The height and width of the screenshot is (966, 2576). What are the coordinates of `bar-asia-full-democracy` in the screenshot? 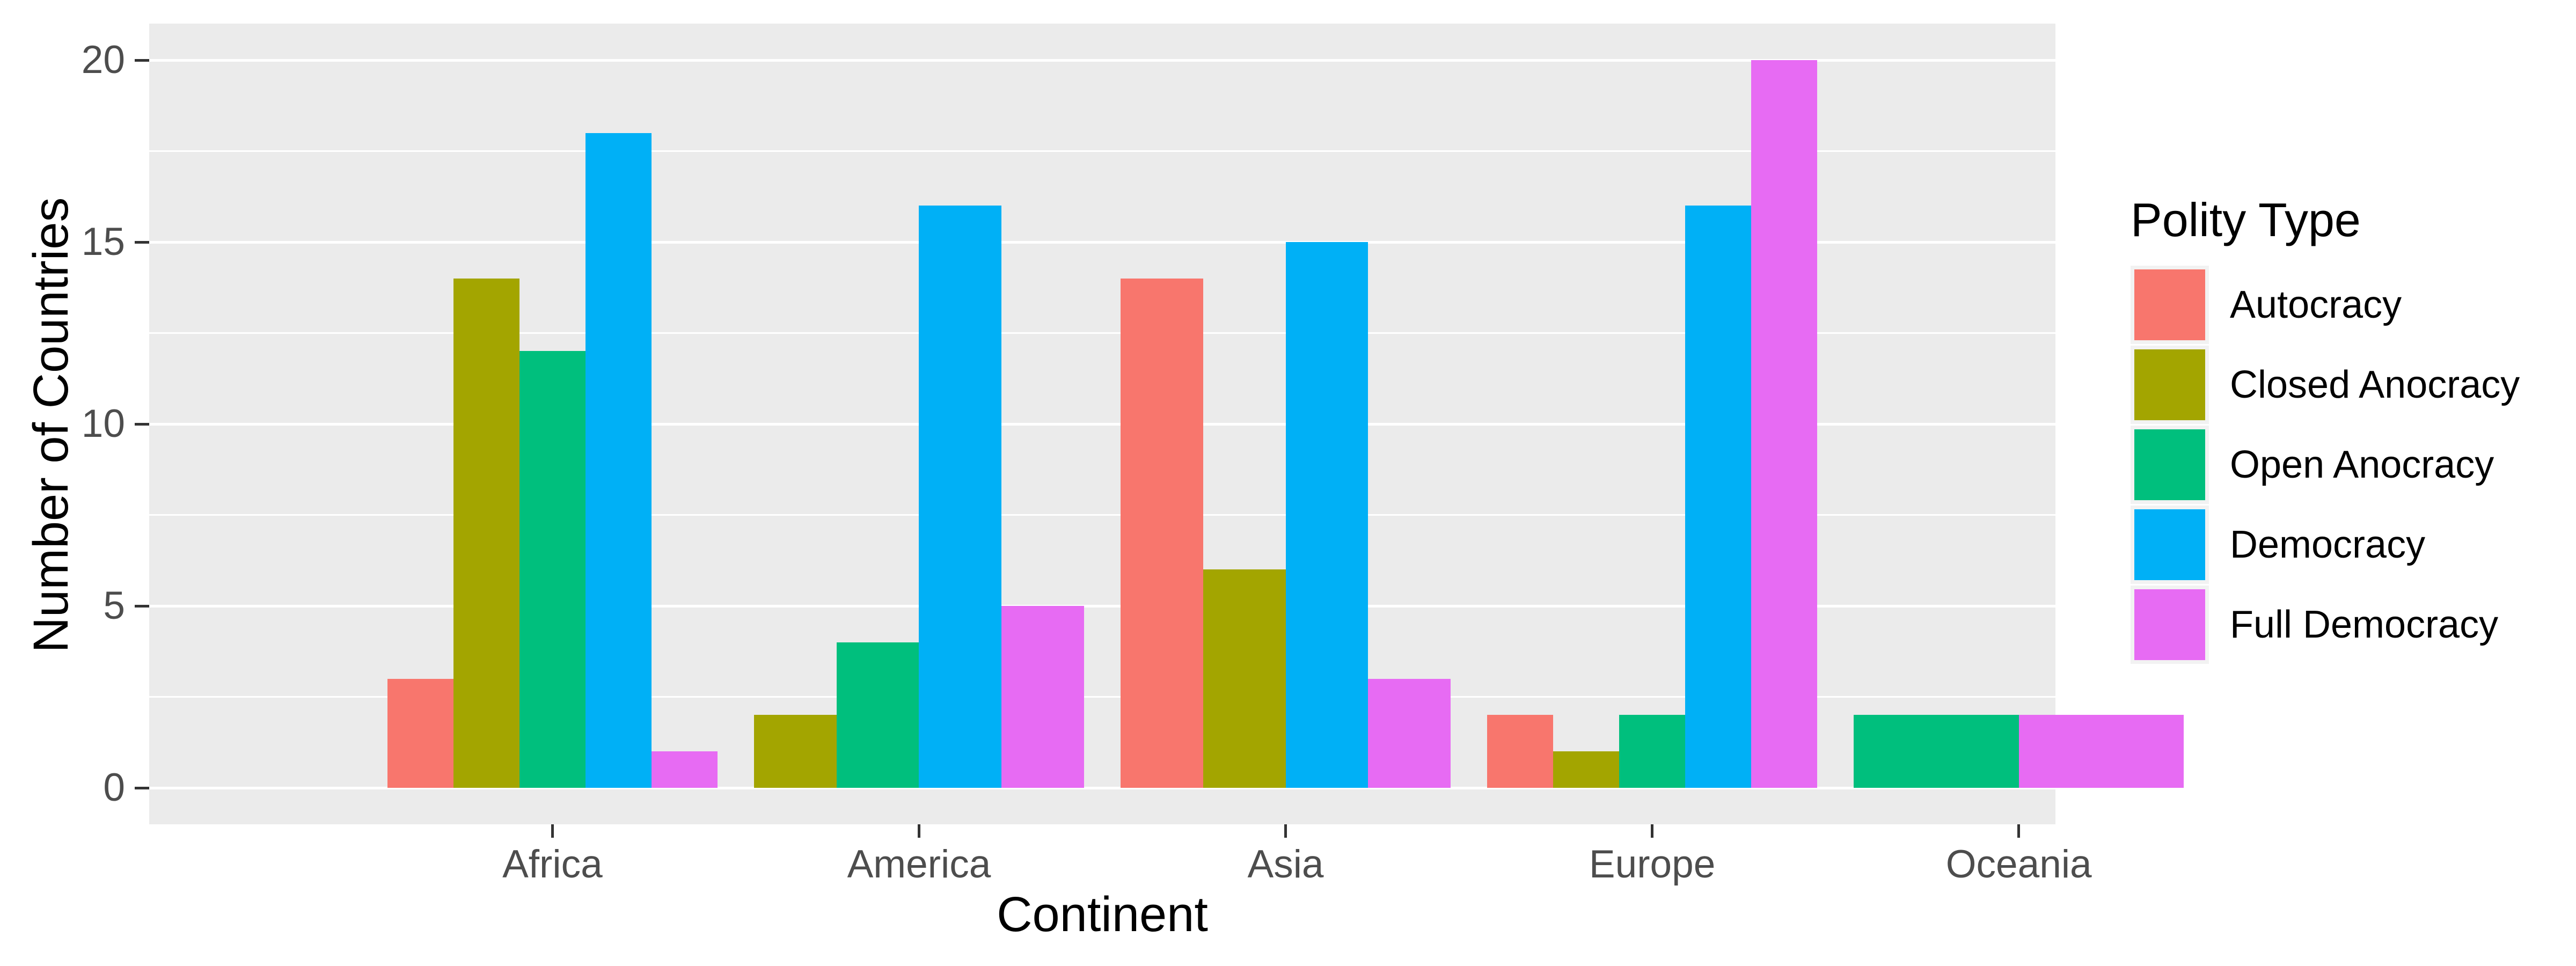 It's located at (1409, 733).